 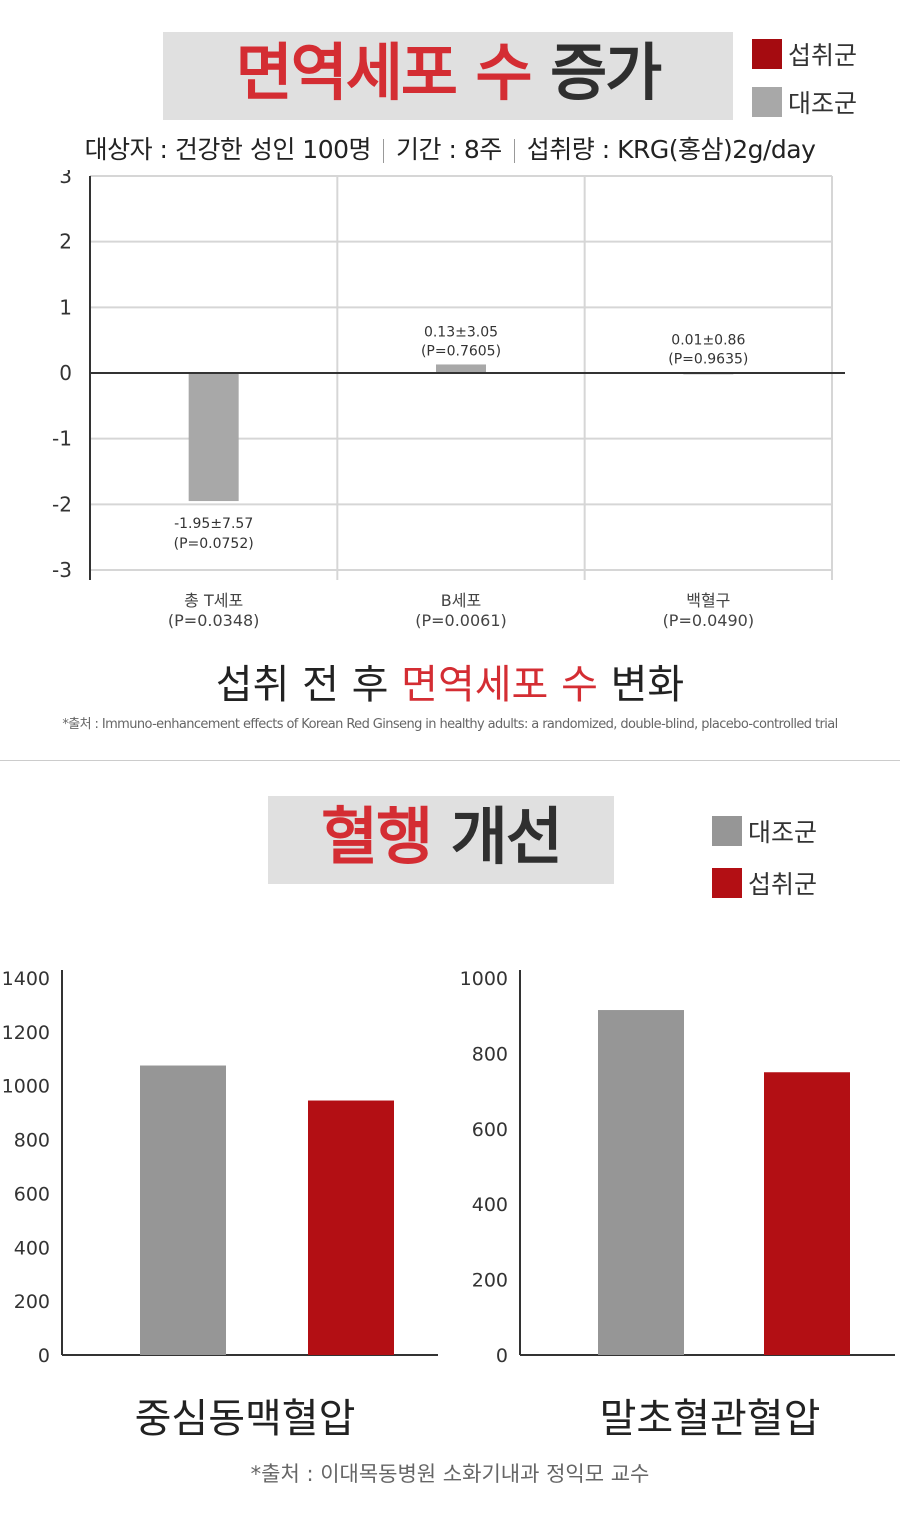 I want to click on legend1-control: 대조군, so click(x=804, y=102).